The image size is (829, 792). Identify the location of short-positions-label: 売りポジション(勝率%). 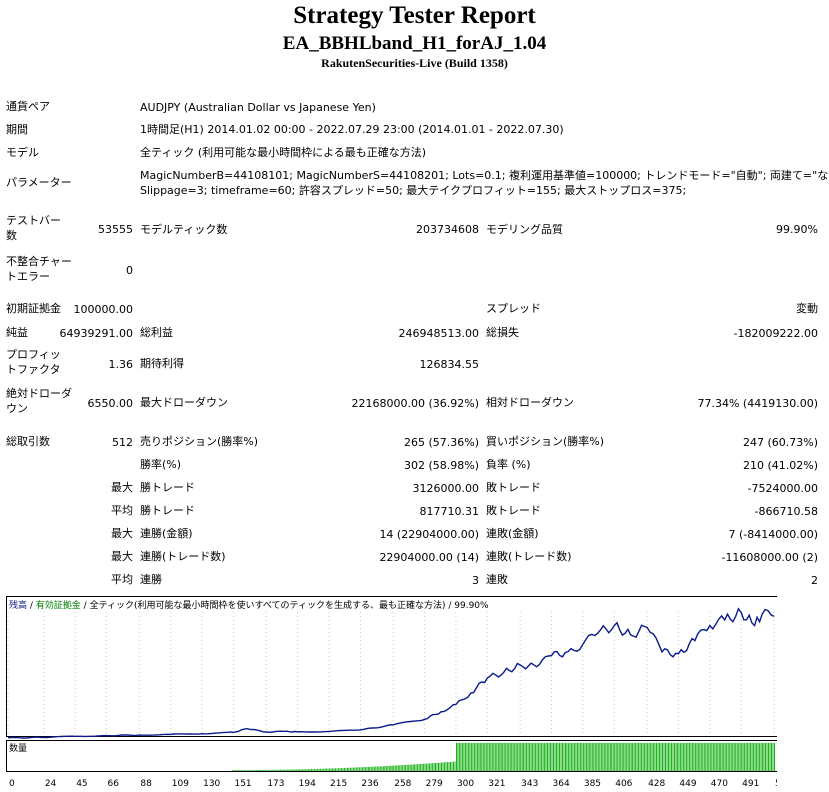
(199, 441).